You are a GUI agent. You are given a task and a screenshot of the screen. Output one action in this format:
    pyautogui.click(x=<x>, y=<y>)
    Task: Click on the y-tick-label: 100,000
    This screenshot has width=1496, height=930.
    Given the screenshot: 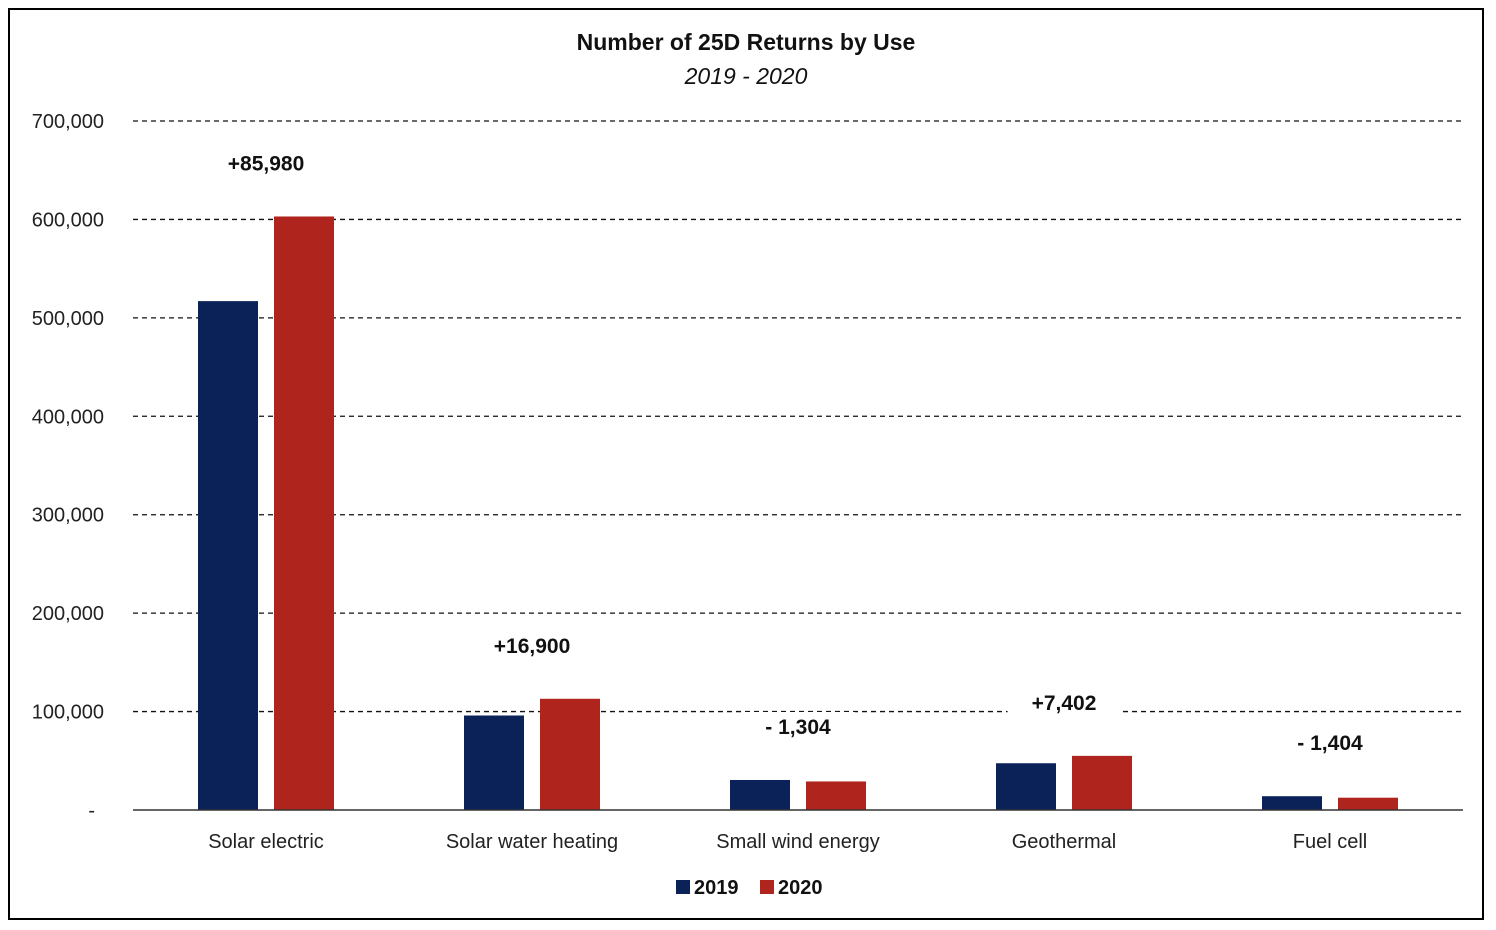 What is the action you would take?
    pyautogui.click(x=68, y=713)
    